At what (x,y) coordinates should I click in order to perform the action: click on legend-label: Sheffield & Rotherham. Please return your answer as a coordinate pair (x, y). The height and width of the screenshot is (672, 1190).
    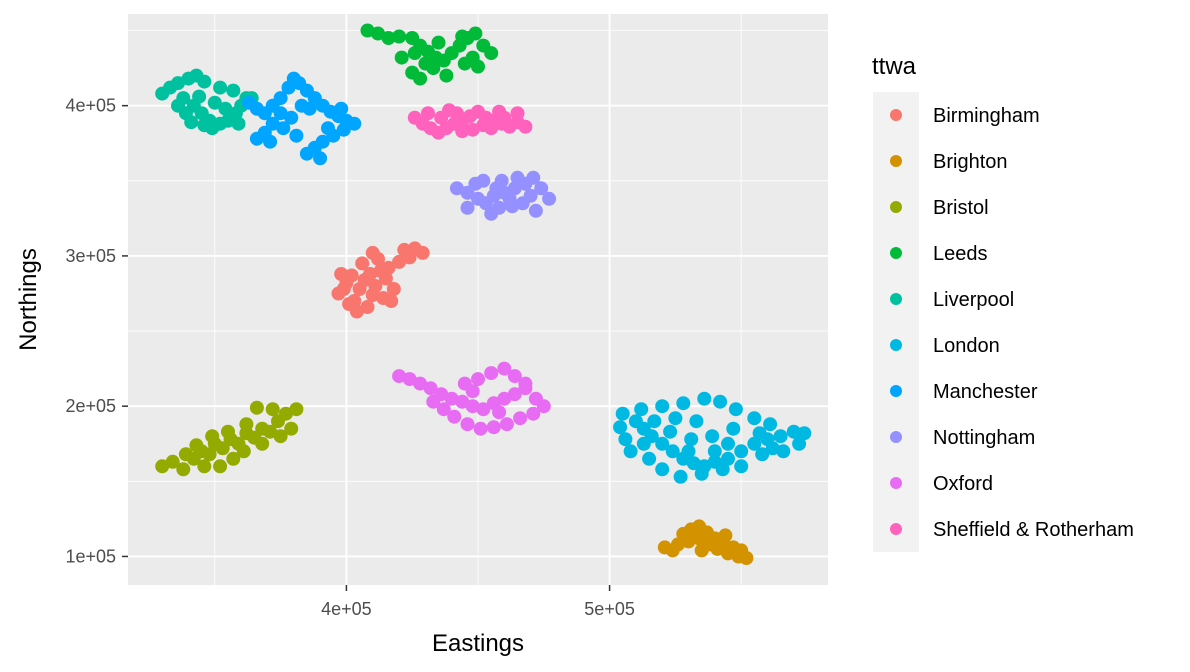
    Looking at the image, I should click on (1033, 530).